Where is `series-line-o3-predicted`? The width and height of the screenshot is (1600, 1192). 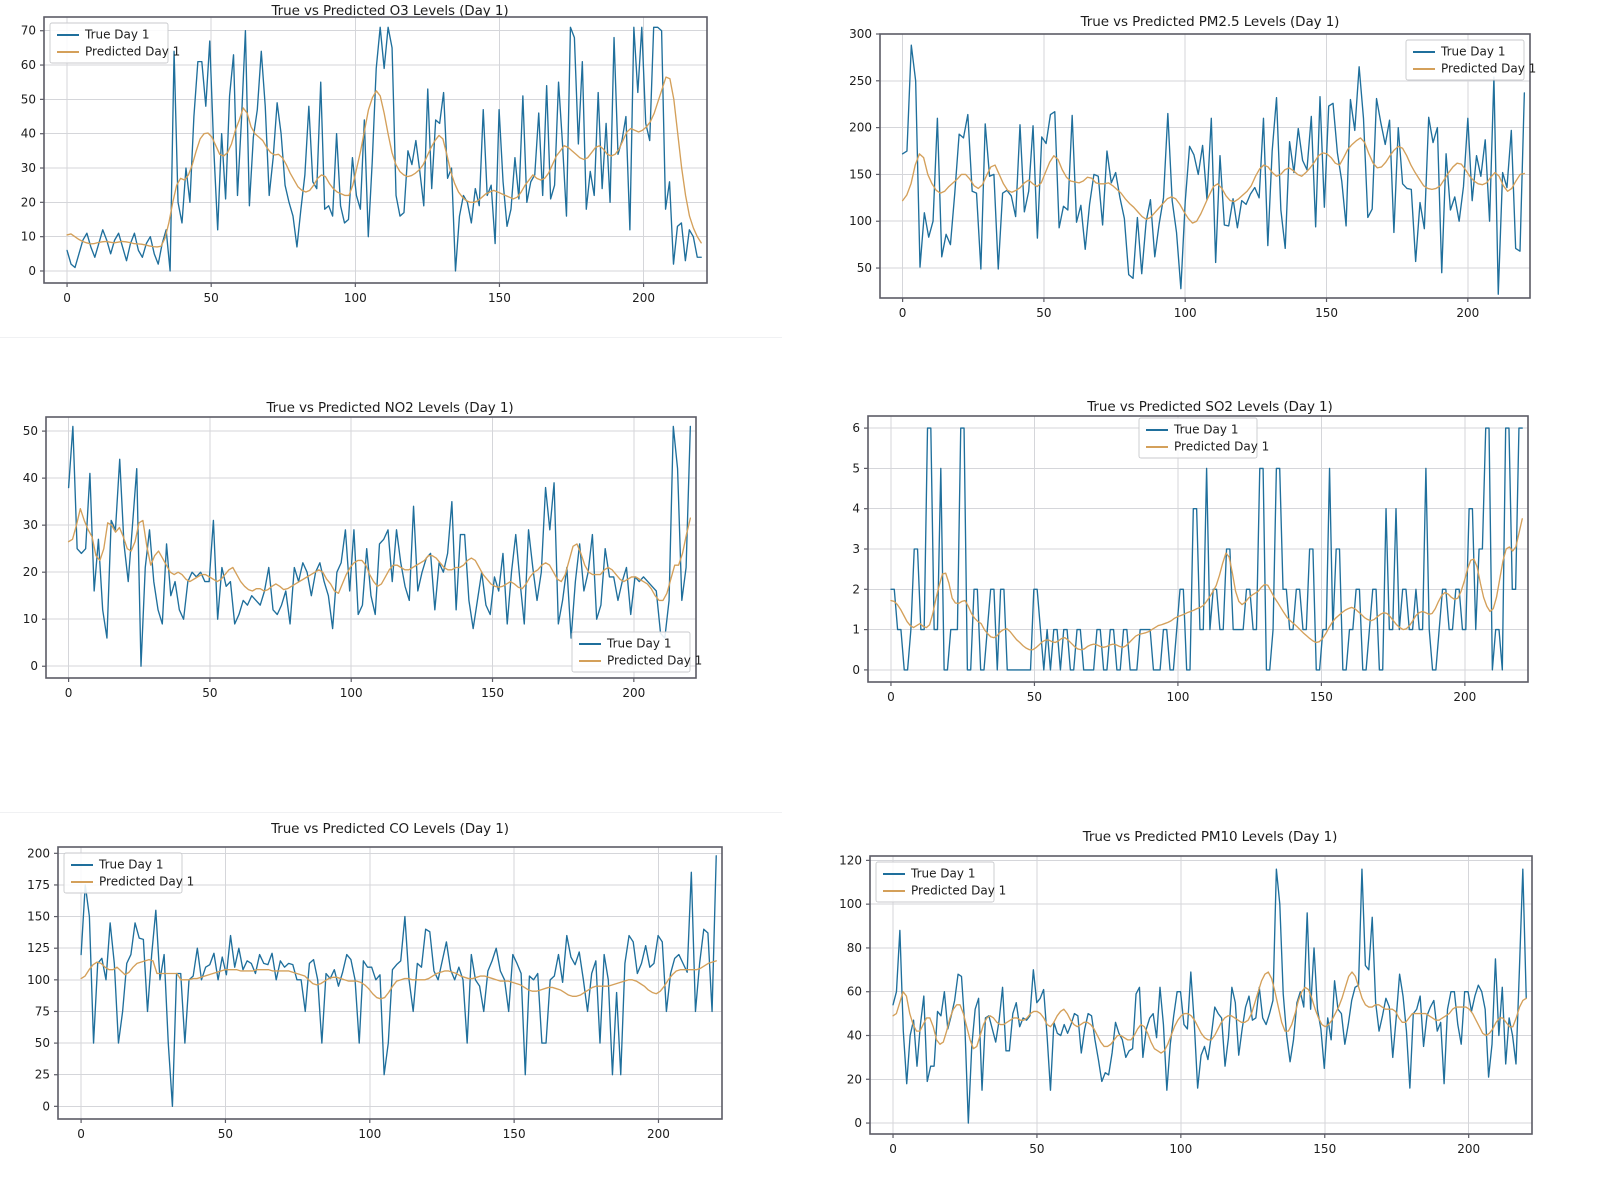
series-line-o3-predicted is located at coordinates (384, 162).